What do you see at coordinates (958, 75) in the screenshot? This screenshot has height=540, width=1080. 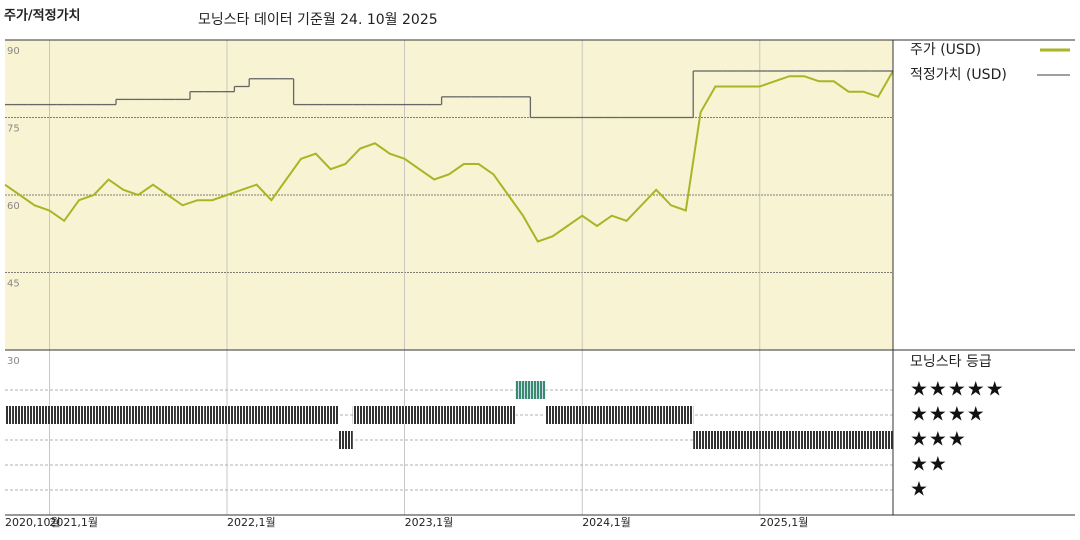 I see `legend-label: 적정가치 (USD)` at bounding box center [958, 75].